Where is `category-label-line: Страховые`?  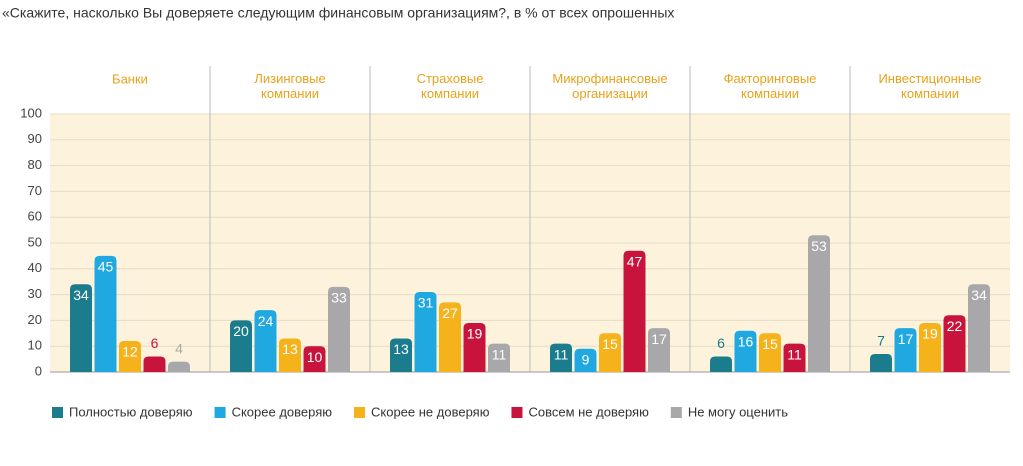 category-label-line: Страховые is located at coordinates (450, 78).